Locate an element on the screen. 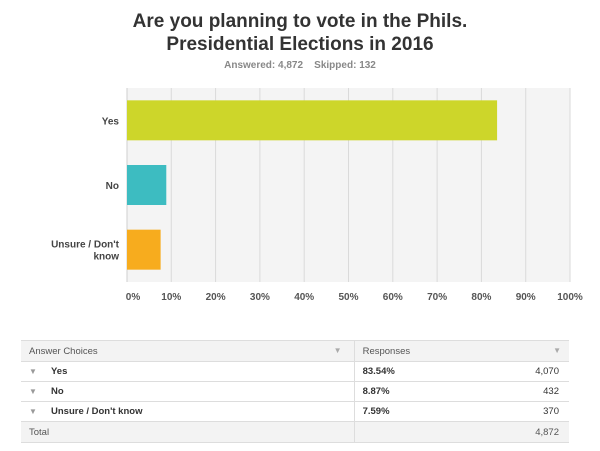  total-label: Total is located at coordinates (188, 432).